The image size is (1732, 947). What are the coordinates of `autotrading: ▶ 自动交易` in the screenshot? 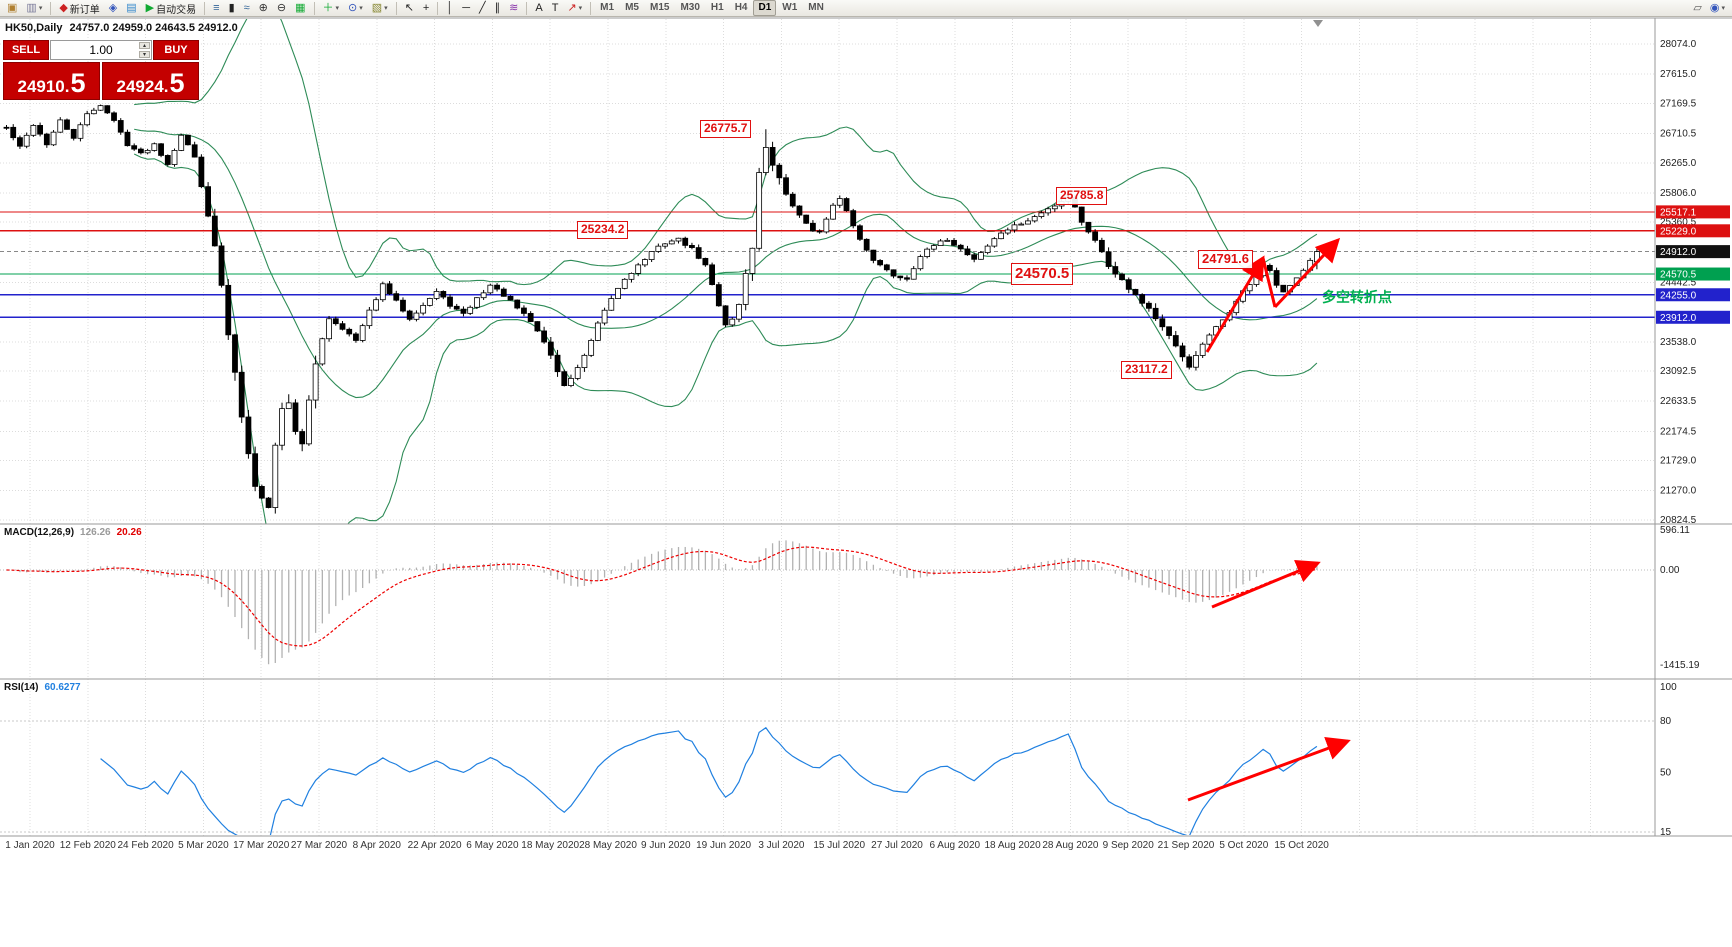 It's located at (171, 8).